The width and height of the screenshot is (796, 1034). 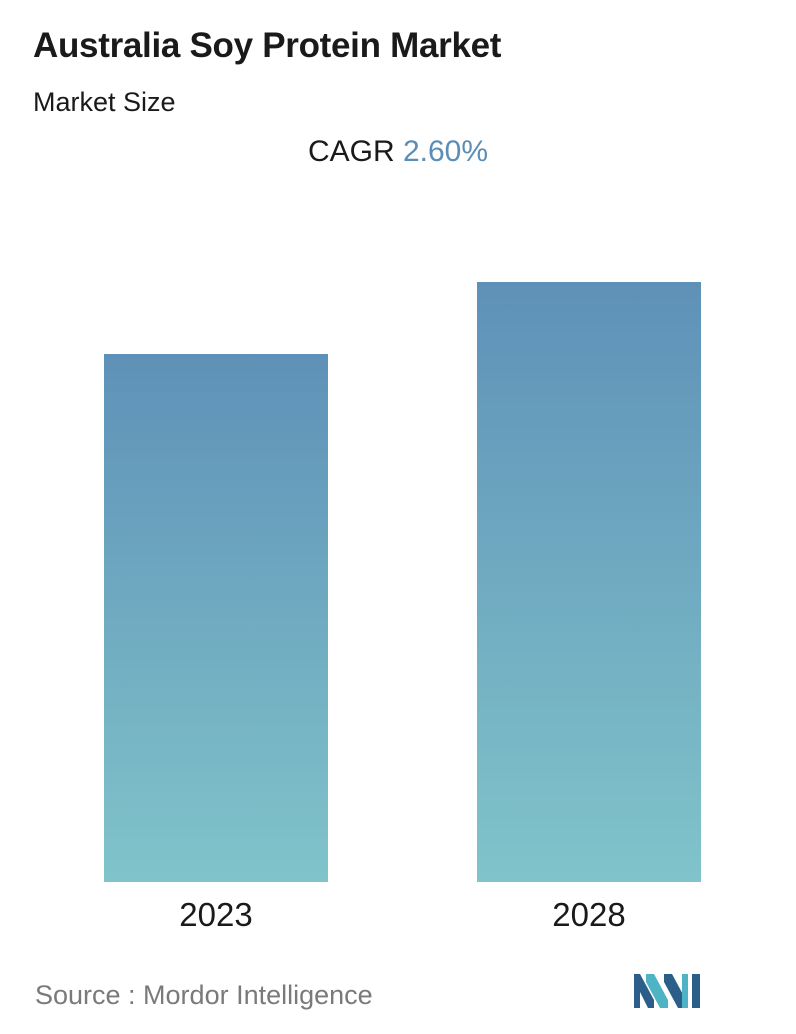 I want to click on bar-2023, so click(x=216, y=618).